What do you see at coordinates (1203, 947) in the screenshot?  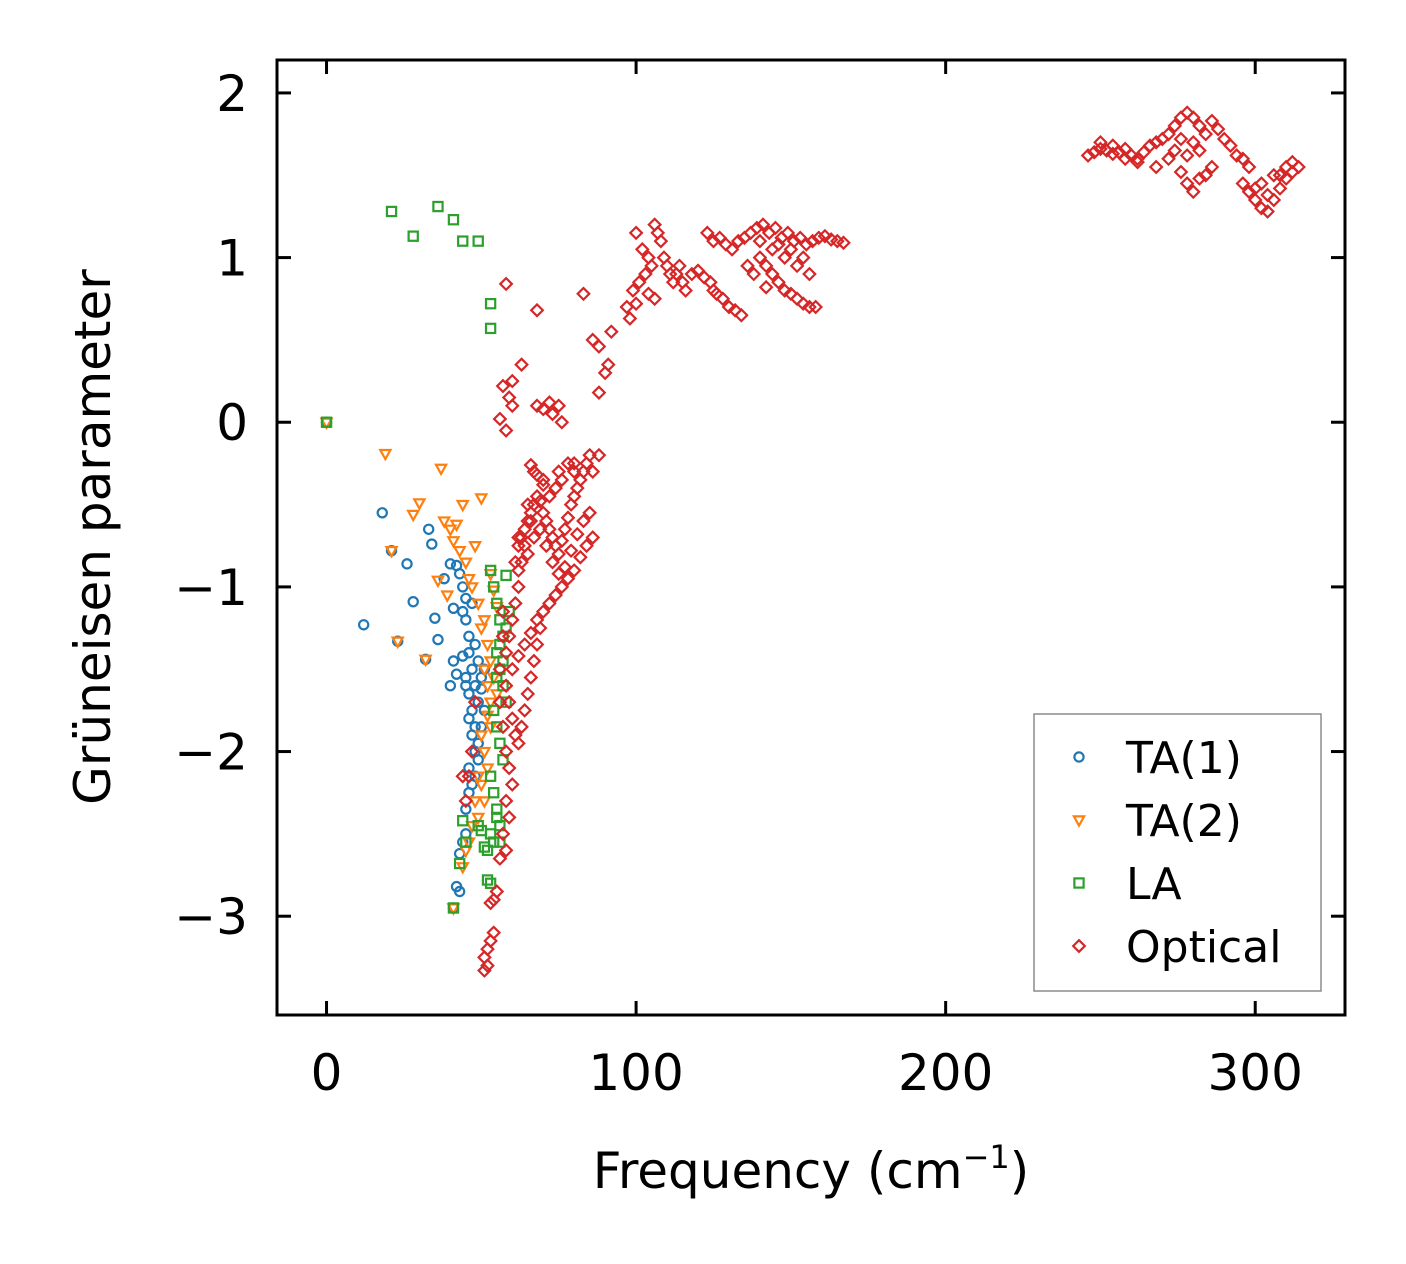 I see `legend-label-optical: Optical` at bounding box center [1203, 947].